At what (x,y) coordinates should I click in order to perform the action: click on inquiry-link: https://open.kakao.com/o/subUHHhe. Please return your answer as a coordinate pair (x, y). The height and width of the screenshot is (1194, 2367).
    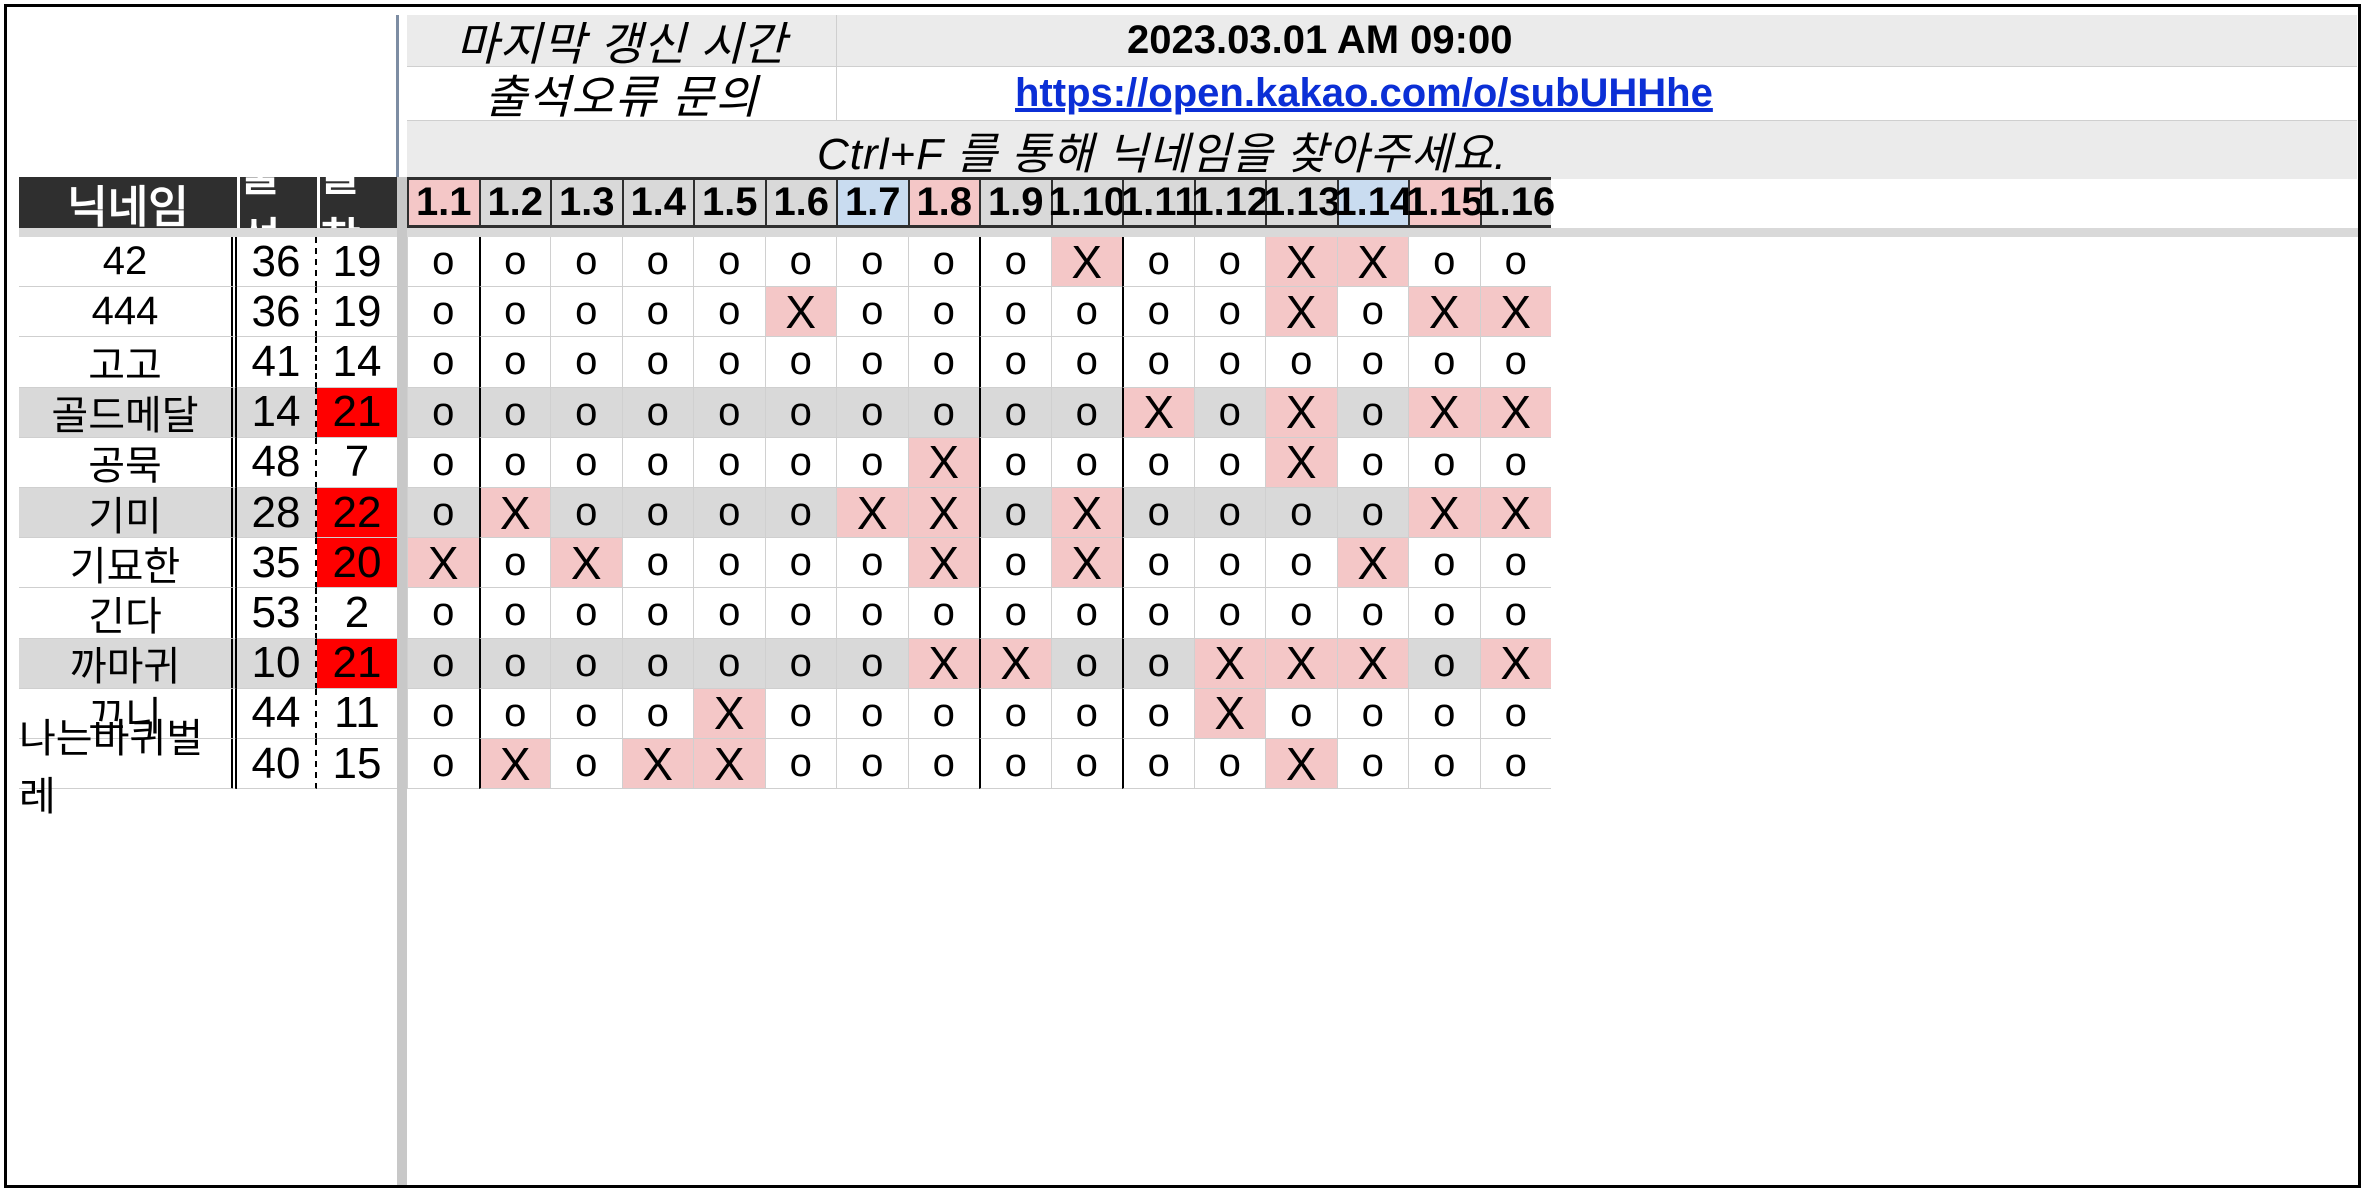
    Looking at the image, I should click on (1364, 93).